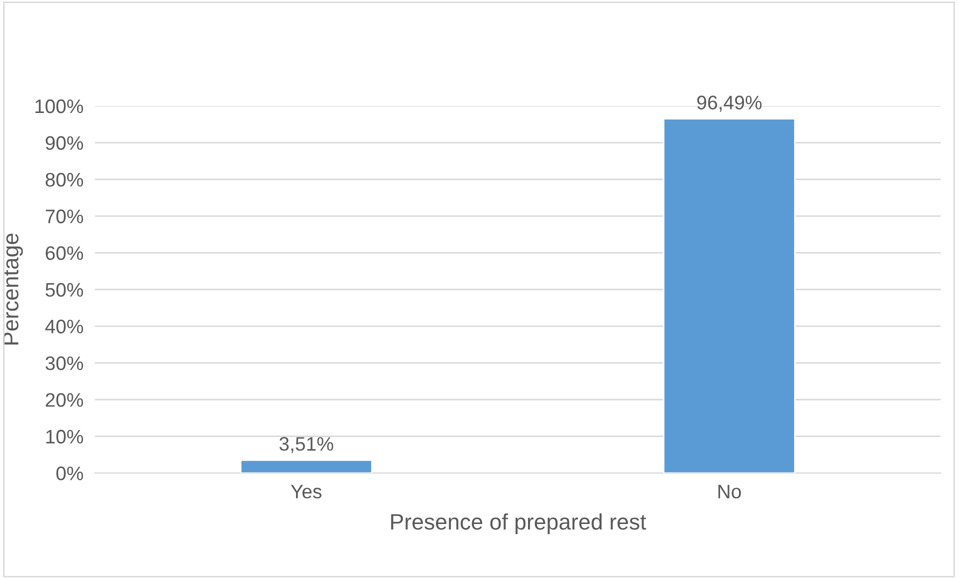 The height and width of the screenshot is (579, 958). Describe the element at coordinates (729, 491) in the screenshot. I see `x-tick-label: No` at that location.